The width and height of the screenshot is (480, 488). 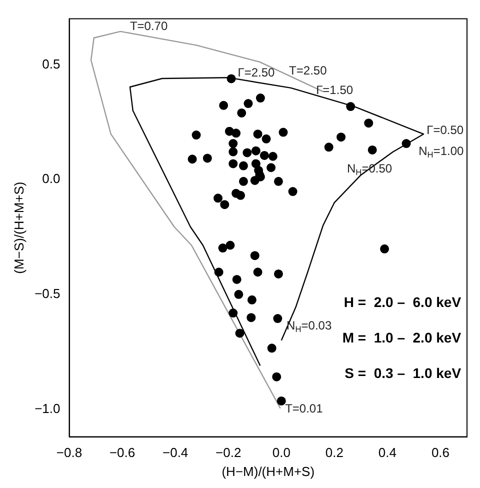 I want to click on annotation: Γ=0.50, so click(x=445, y=130).